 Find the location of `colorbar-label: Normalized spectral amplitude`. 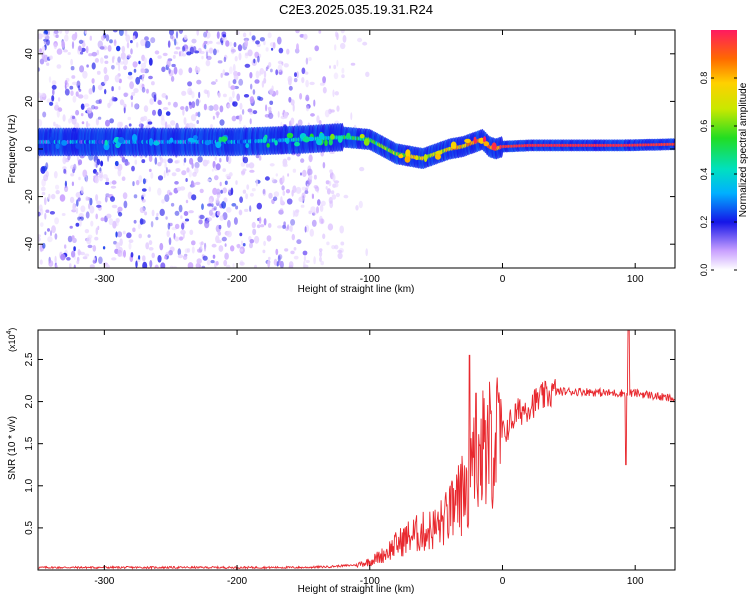

colorbar-label: Normalized spectral amplitude is located at coordinates (743, 149).